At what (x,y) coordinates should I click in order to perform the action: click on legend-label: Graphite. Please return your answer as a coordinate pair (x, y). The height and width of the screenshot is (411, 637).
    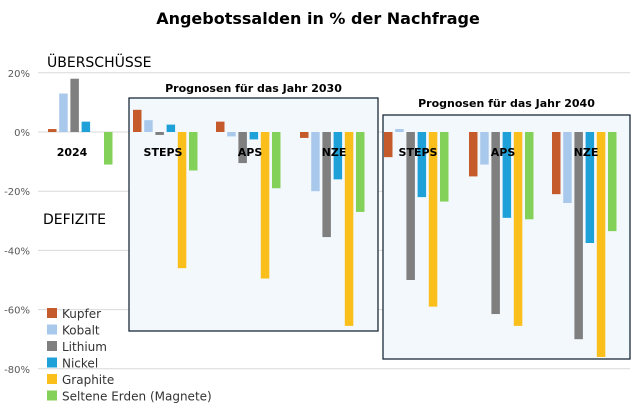
    Looking at the image, I should click on (88, 380).